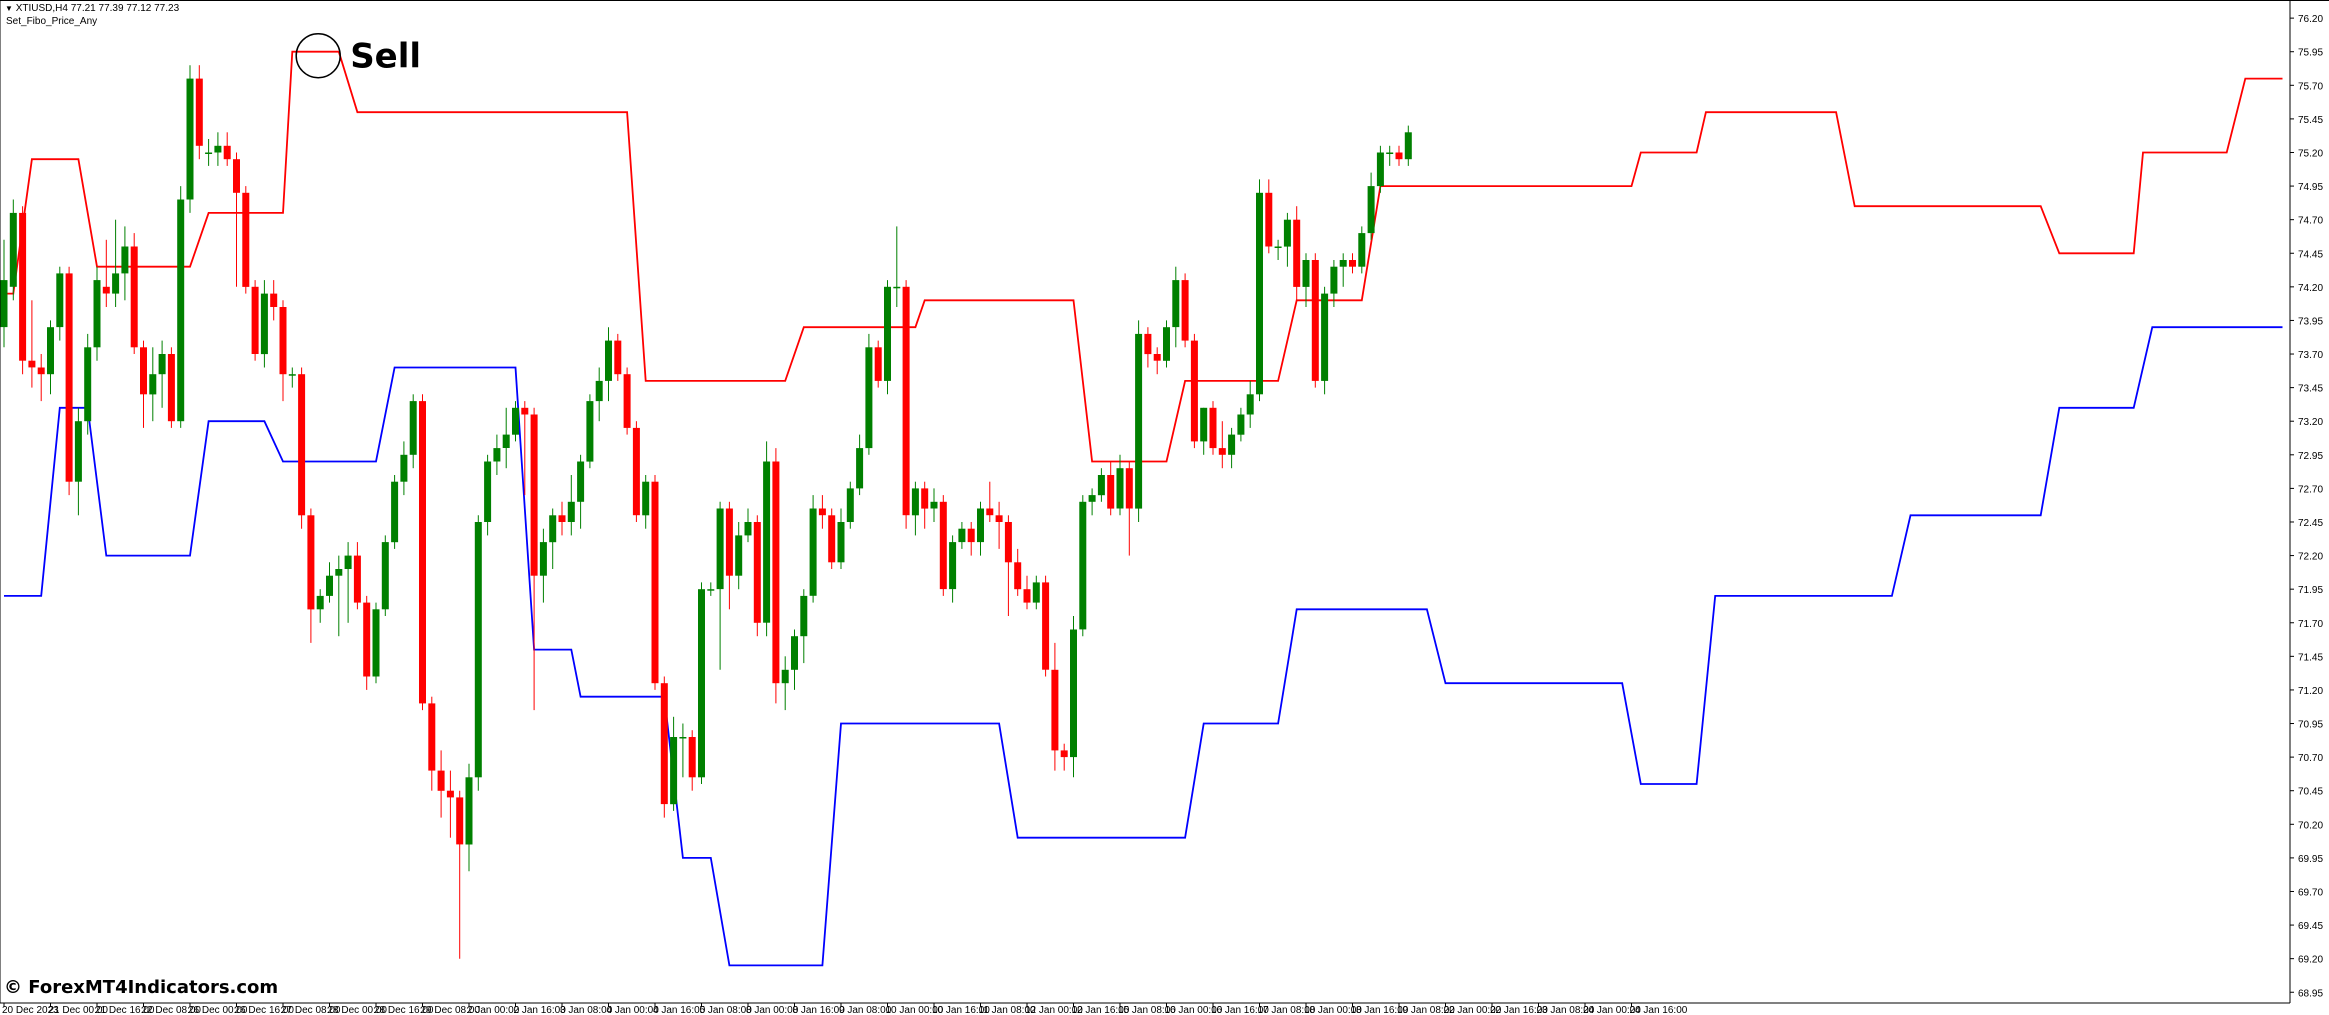  Describe the element at coordinates (9, 8) in the screenshot. I see `dropdown-triangle-icon: ▼` at that location.